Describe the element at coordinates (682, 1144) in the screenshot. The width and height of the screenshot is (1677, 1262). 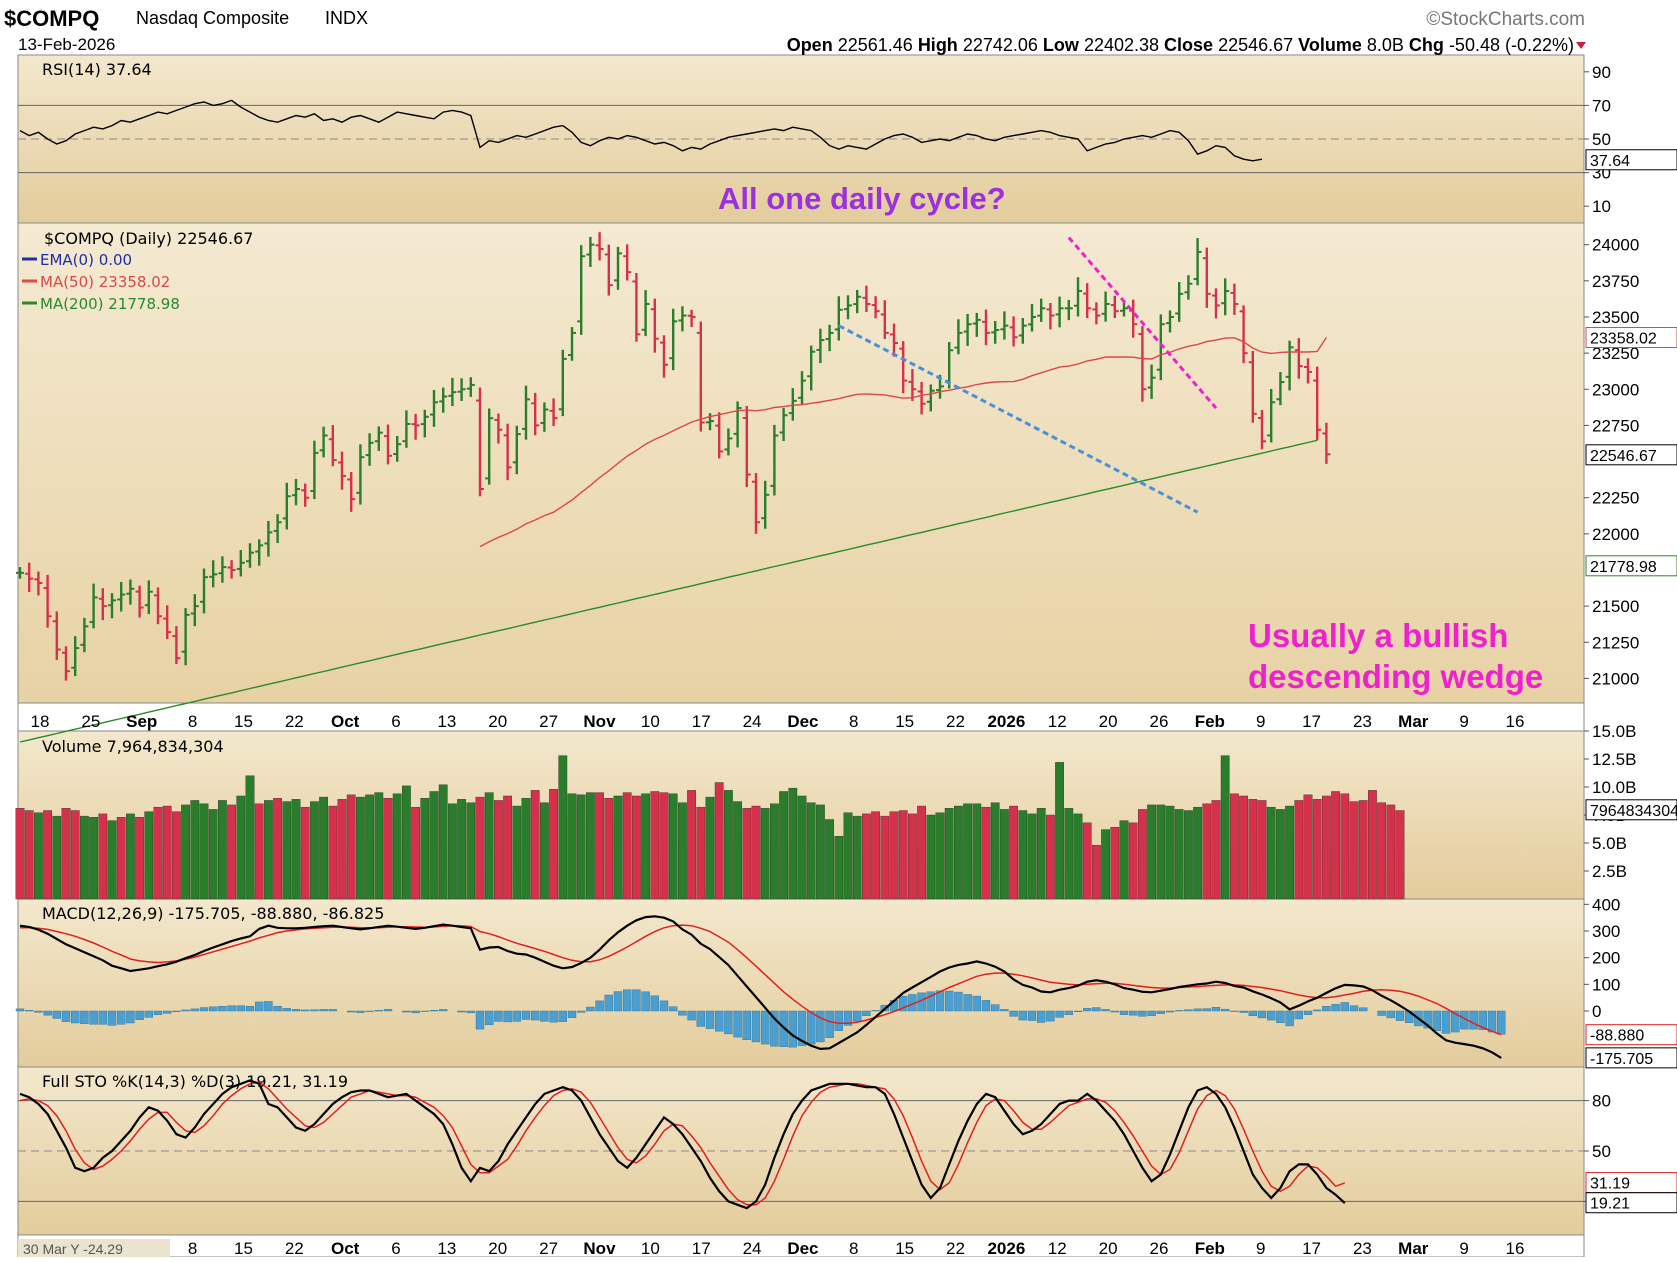
I see `sto-k-line` at that location.